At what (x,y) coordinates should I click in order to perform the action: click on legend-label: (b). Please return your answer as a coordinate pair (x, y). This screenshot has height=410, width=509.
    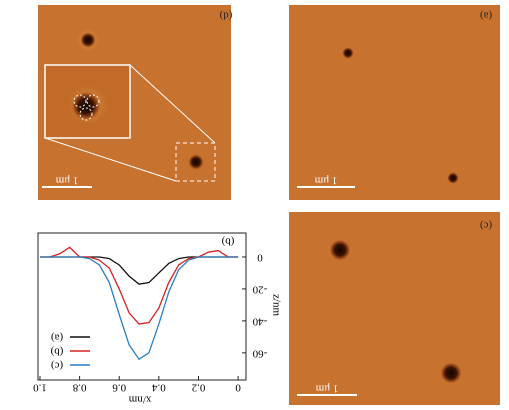
    Looking at the image, I should click on (56, 351).